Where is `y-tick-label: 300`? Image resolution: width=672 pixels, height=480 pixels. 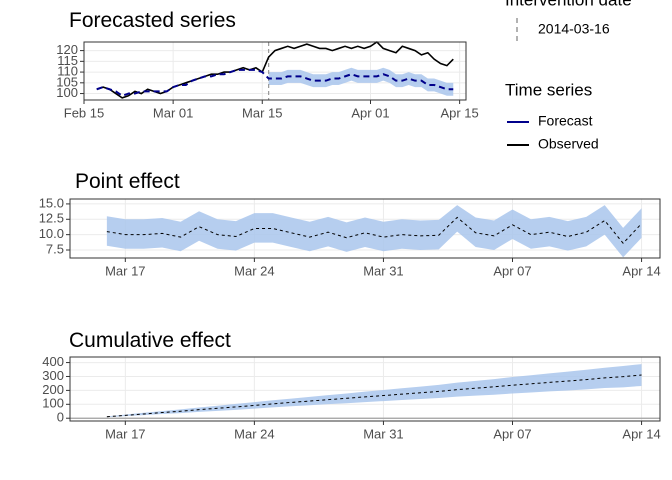
y-tick-label: 300 is located at coordinates (53, 375).